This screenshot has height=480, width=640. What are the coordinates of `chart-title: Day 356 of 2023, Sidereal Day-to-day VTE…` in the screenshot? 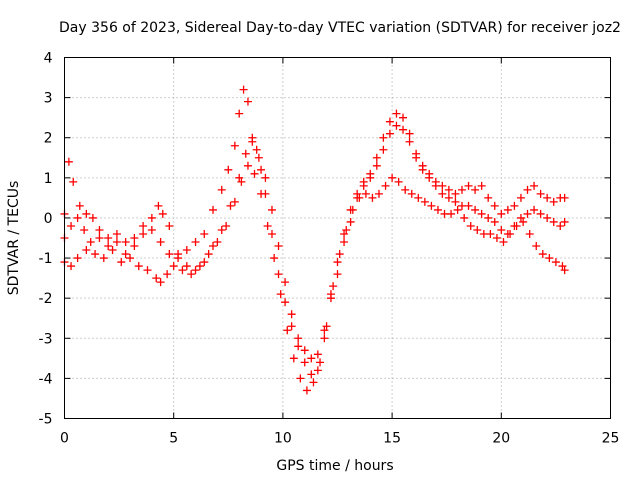 It's located at (340, 28).